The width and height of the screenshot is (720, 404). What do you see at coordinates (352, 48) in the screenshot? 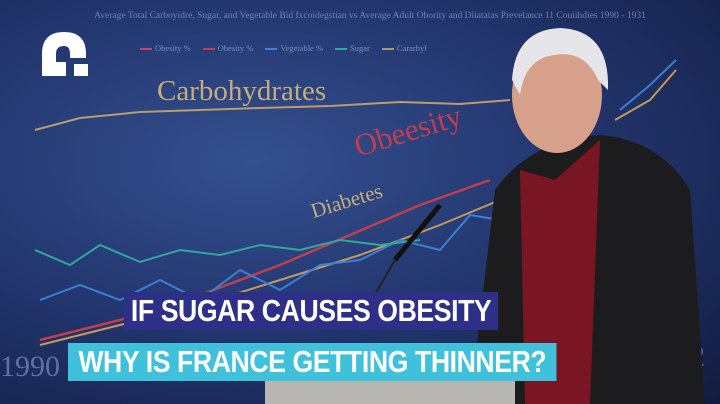
I see `legend-item: Sugar` at bounding box center [352, 48].